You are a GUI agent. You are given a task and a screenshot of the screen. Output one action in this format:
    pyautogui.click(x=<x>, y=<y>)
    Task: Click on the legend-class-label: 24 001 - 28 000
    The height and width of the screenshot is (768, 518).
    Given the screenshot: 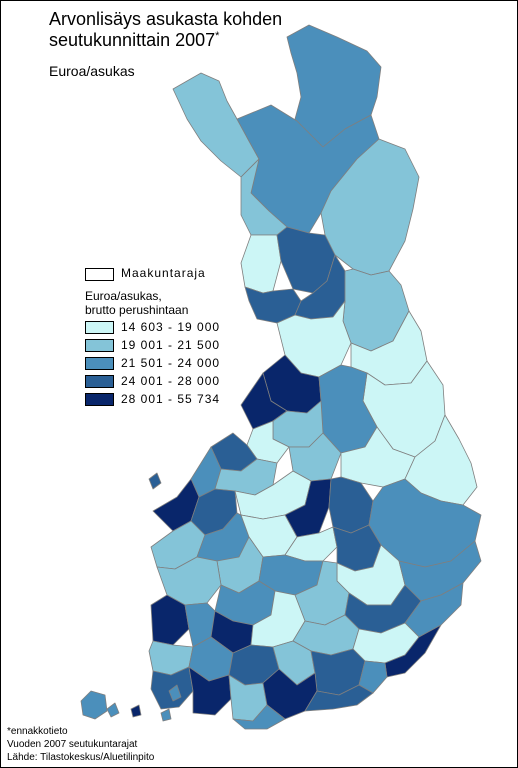 What is the action you would take?
    pyautogui.click(x=171, y=381)
    